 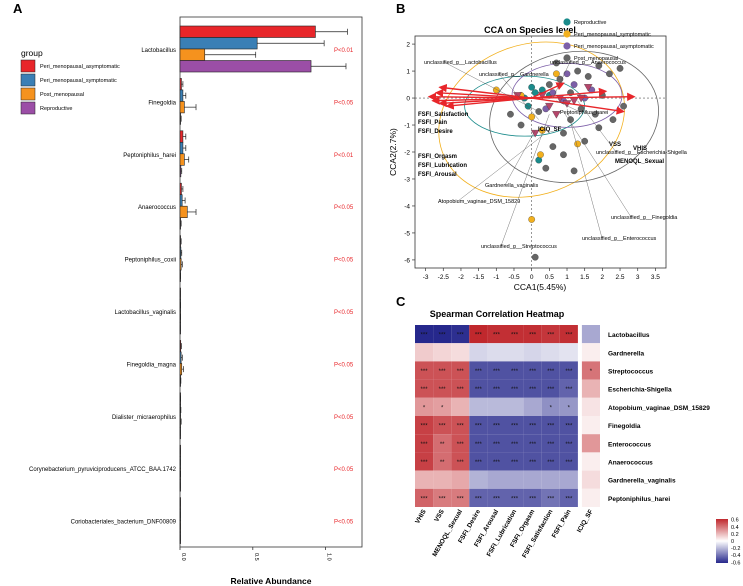 I want to click on panel-b-annotation-leader, so click(x=584, y=173).